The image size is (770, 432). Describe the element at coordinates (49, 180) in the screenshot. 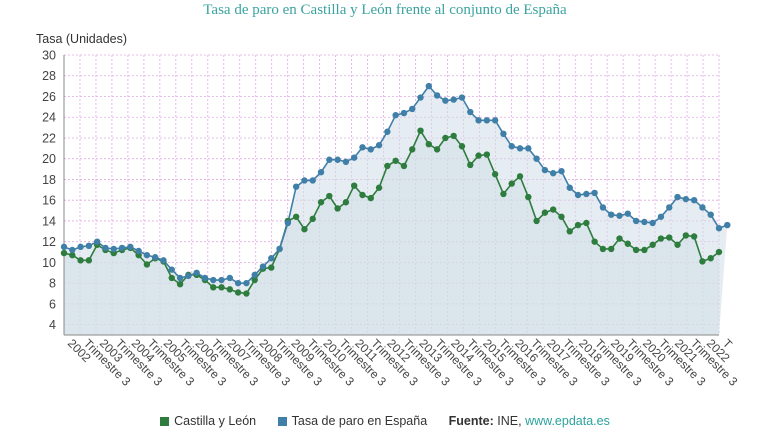

I see `y-tick-label: 18` at that location.